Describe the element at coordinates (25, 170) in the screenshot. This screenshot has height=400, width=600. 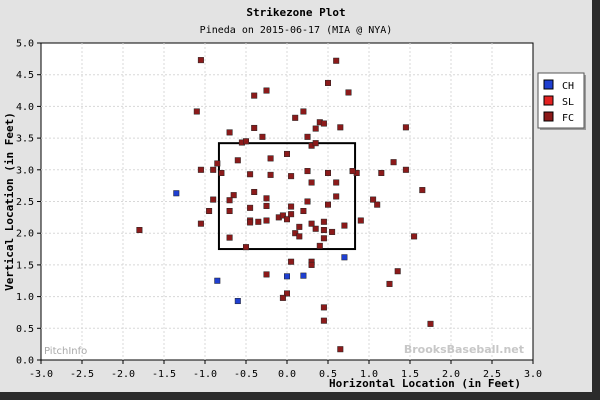
I see `y-tick-label: 3.0` at that location.